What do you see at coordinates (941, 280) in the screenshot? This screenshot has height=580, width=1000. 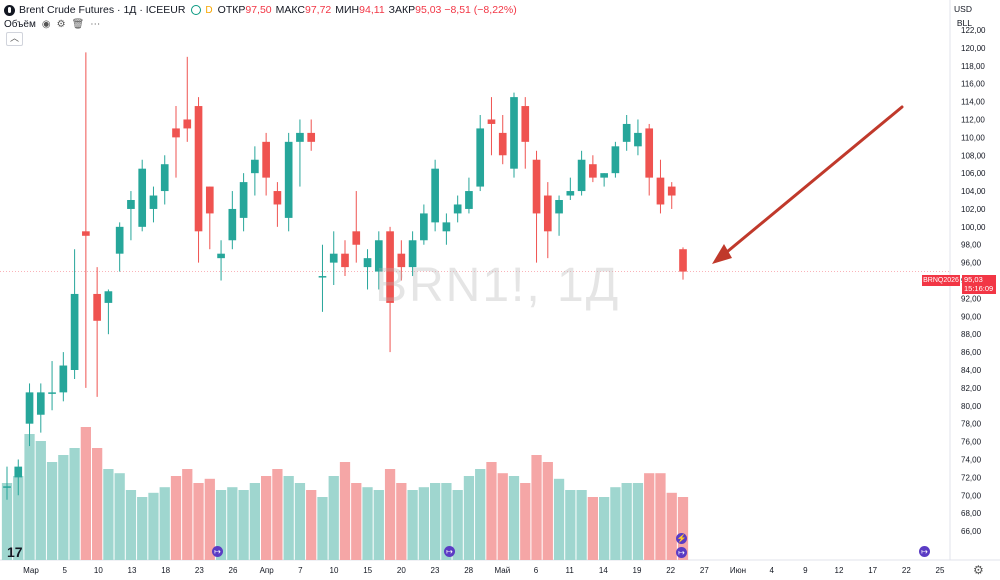 I see `contract-tag: BRNQ2026` at bounding box center [941, 280].